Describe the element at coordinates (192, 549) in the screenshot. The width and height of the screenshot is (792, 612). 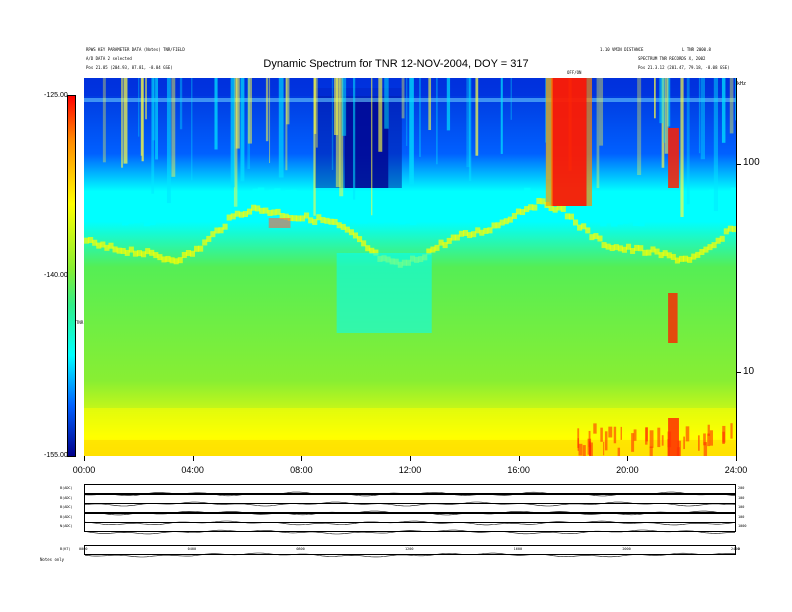
I see `mini-x-tick-label: 0400` at that location.